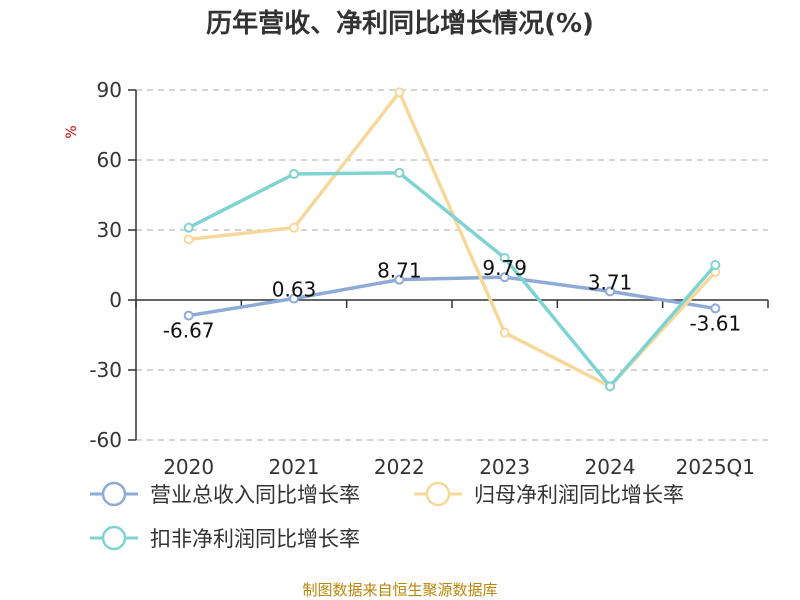  Describe the element at coordinates (105, 440) in the screenshot. I see `y-tick-label: -60` at that location.